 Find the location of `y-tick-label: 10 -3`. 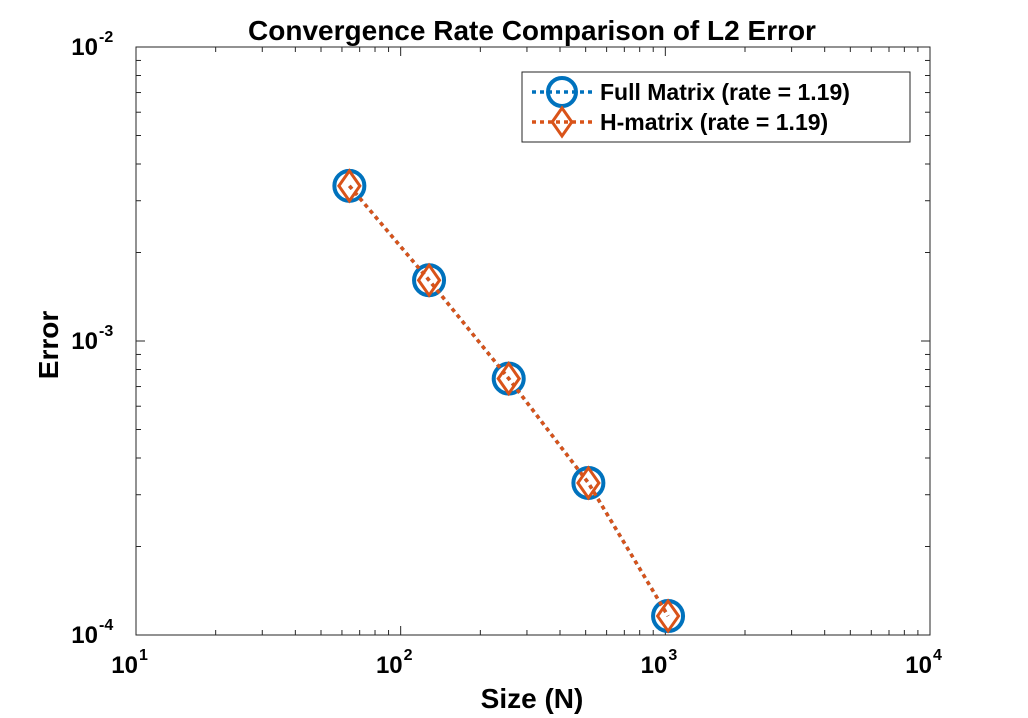

y-tick-label: 10 -3 is located at coordinates (92, 339).